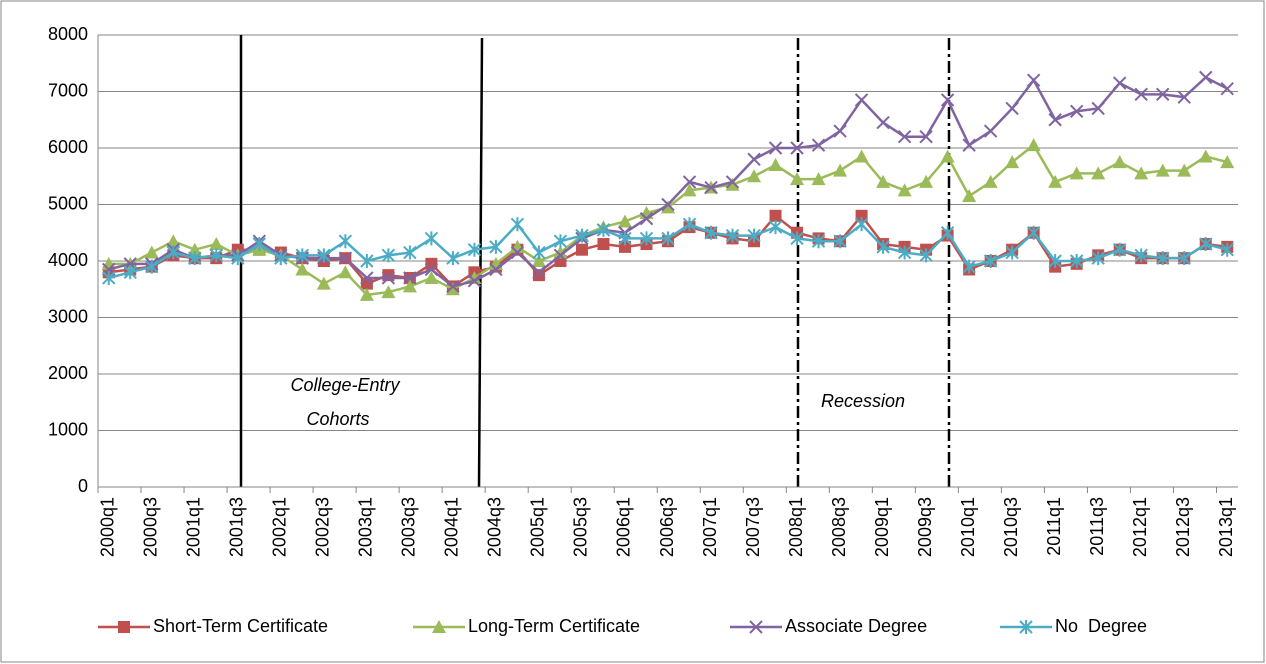 Image resolution: width=1266 pixels, height=664 pixels. Describe the element at coordinates (882, 527) in the screenshot. I see `x-tick-label: 2009q1` at that location.